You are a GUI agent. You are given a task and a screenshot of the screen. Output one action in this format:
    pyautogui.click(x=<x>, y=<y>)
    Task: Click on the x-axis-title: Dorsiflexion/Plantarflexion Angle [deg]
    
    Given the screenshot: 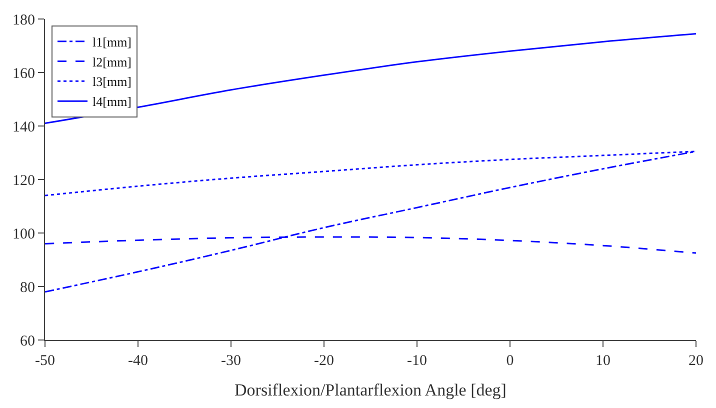 What is the action you would take?
    pyautogui.click(x=370, y=390)
    